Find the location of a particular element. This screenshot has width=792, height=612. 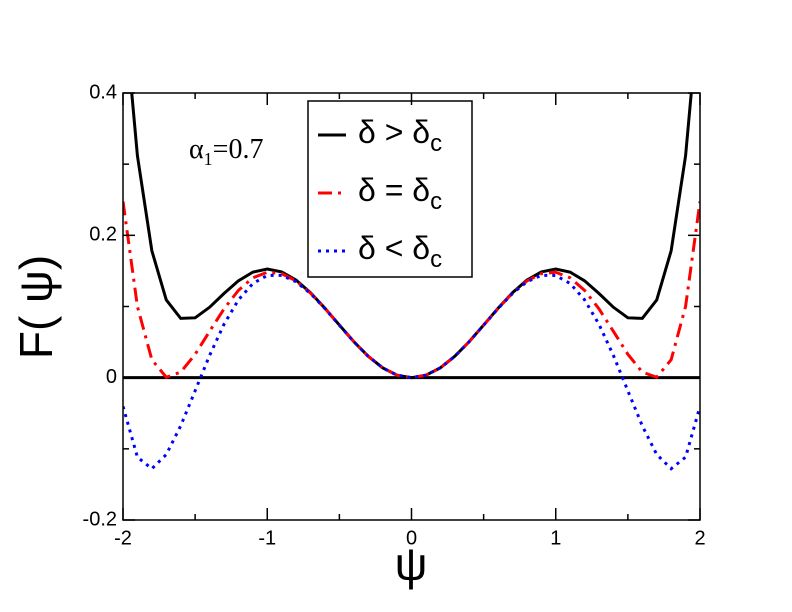

x-axis-label: ψ is located at coordinates (411, 564).